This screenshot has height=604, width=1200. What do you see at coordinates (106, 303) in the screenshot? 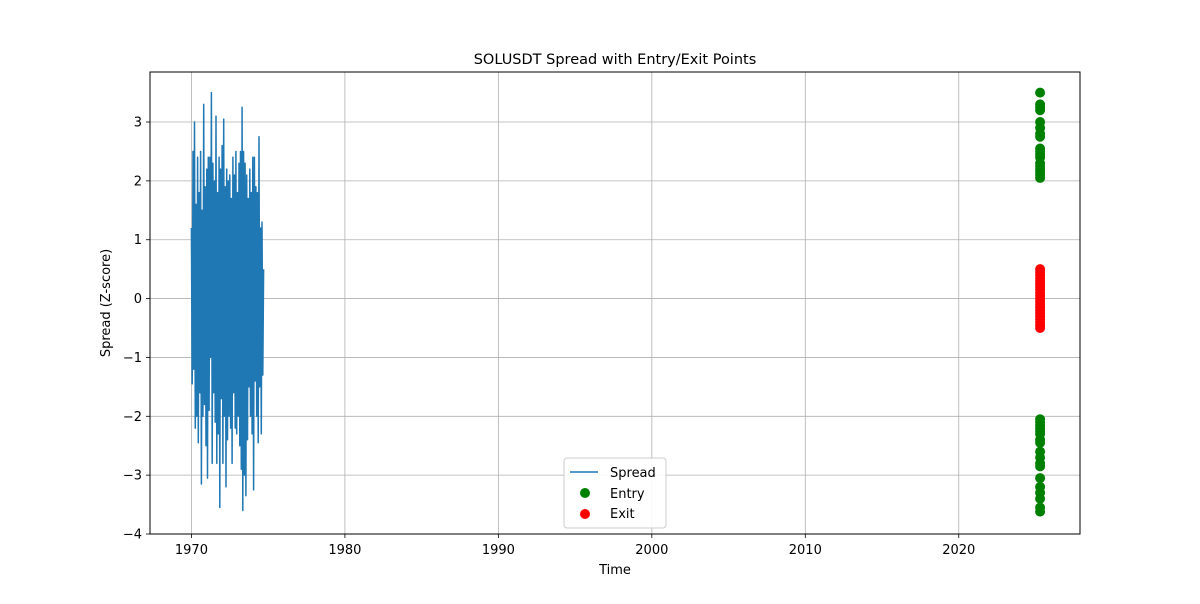
I see `y-axis-label: Spread (Z-score)` at bounding box center [106, 303].